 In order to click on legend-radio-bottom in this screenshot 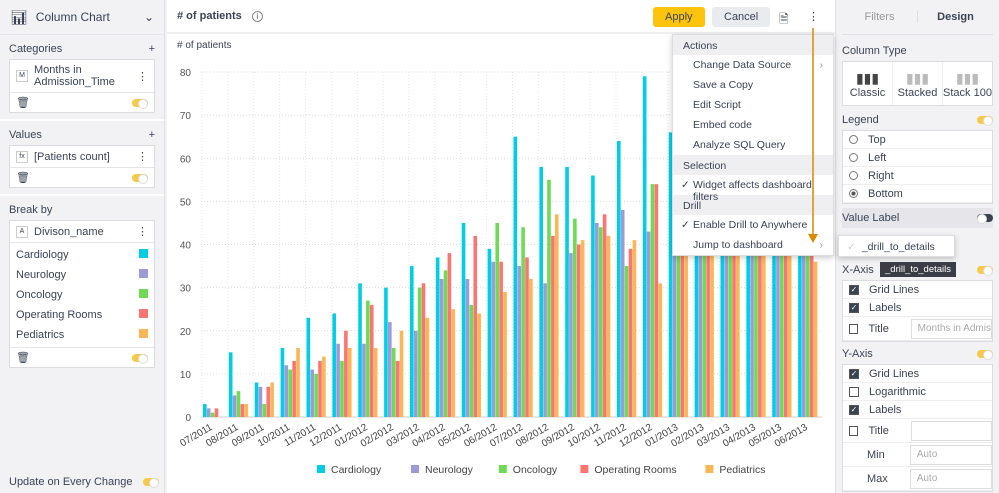, I will do `click(853, 193)`.